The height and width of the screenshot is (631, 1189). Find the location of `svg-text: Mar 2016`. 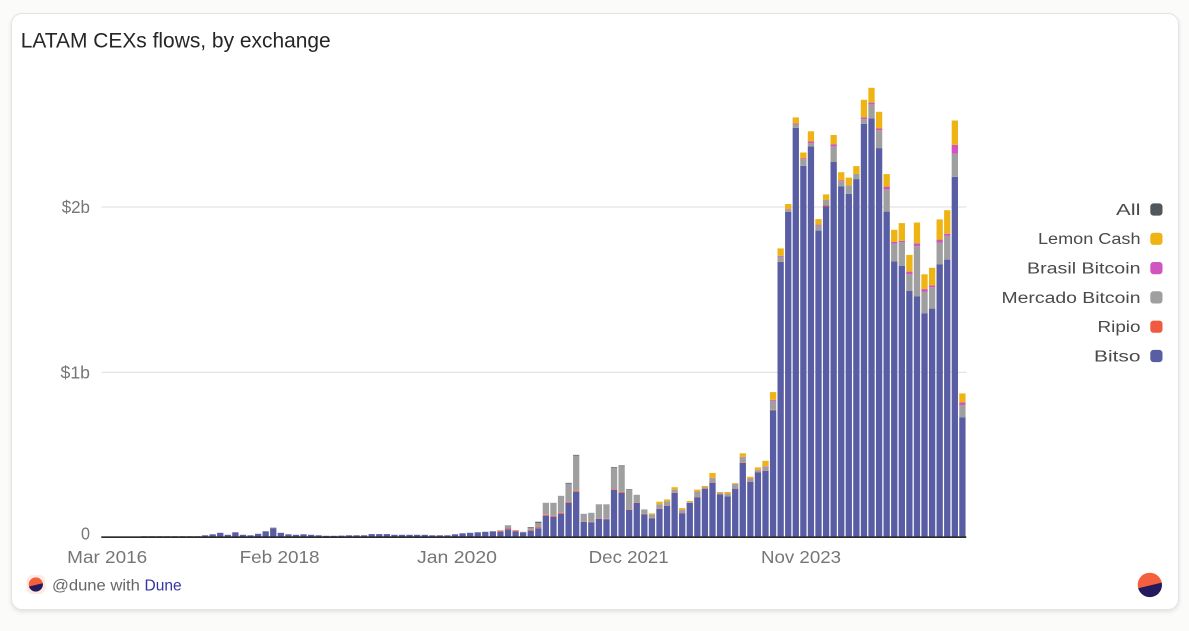

svg-text: Mar 2016 is located at coordinates (107, 557).